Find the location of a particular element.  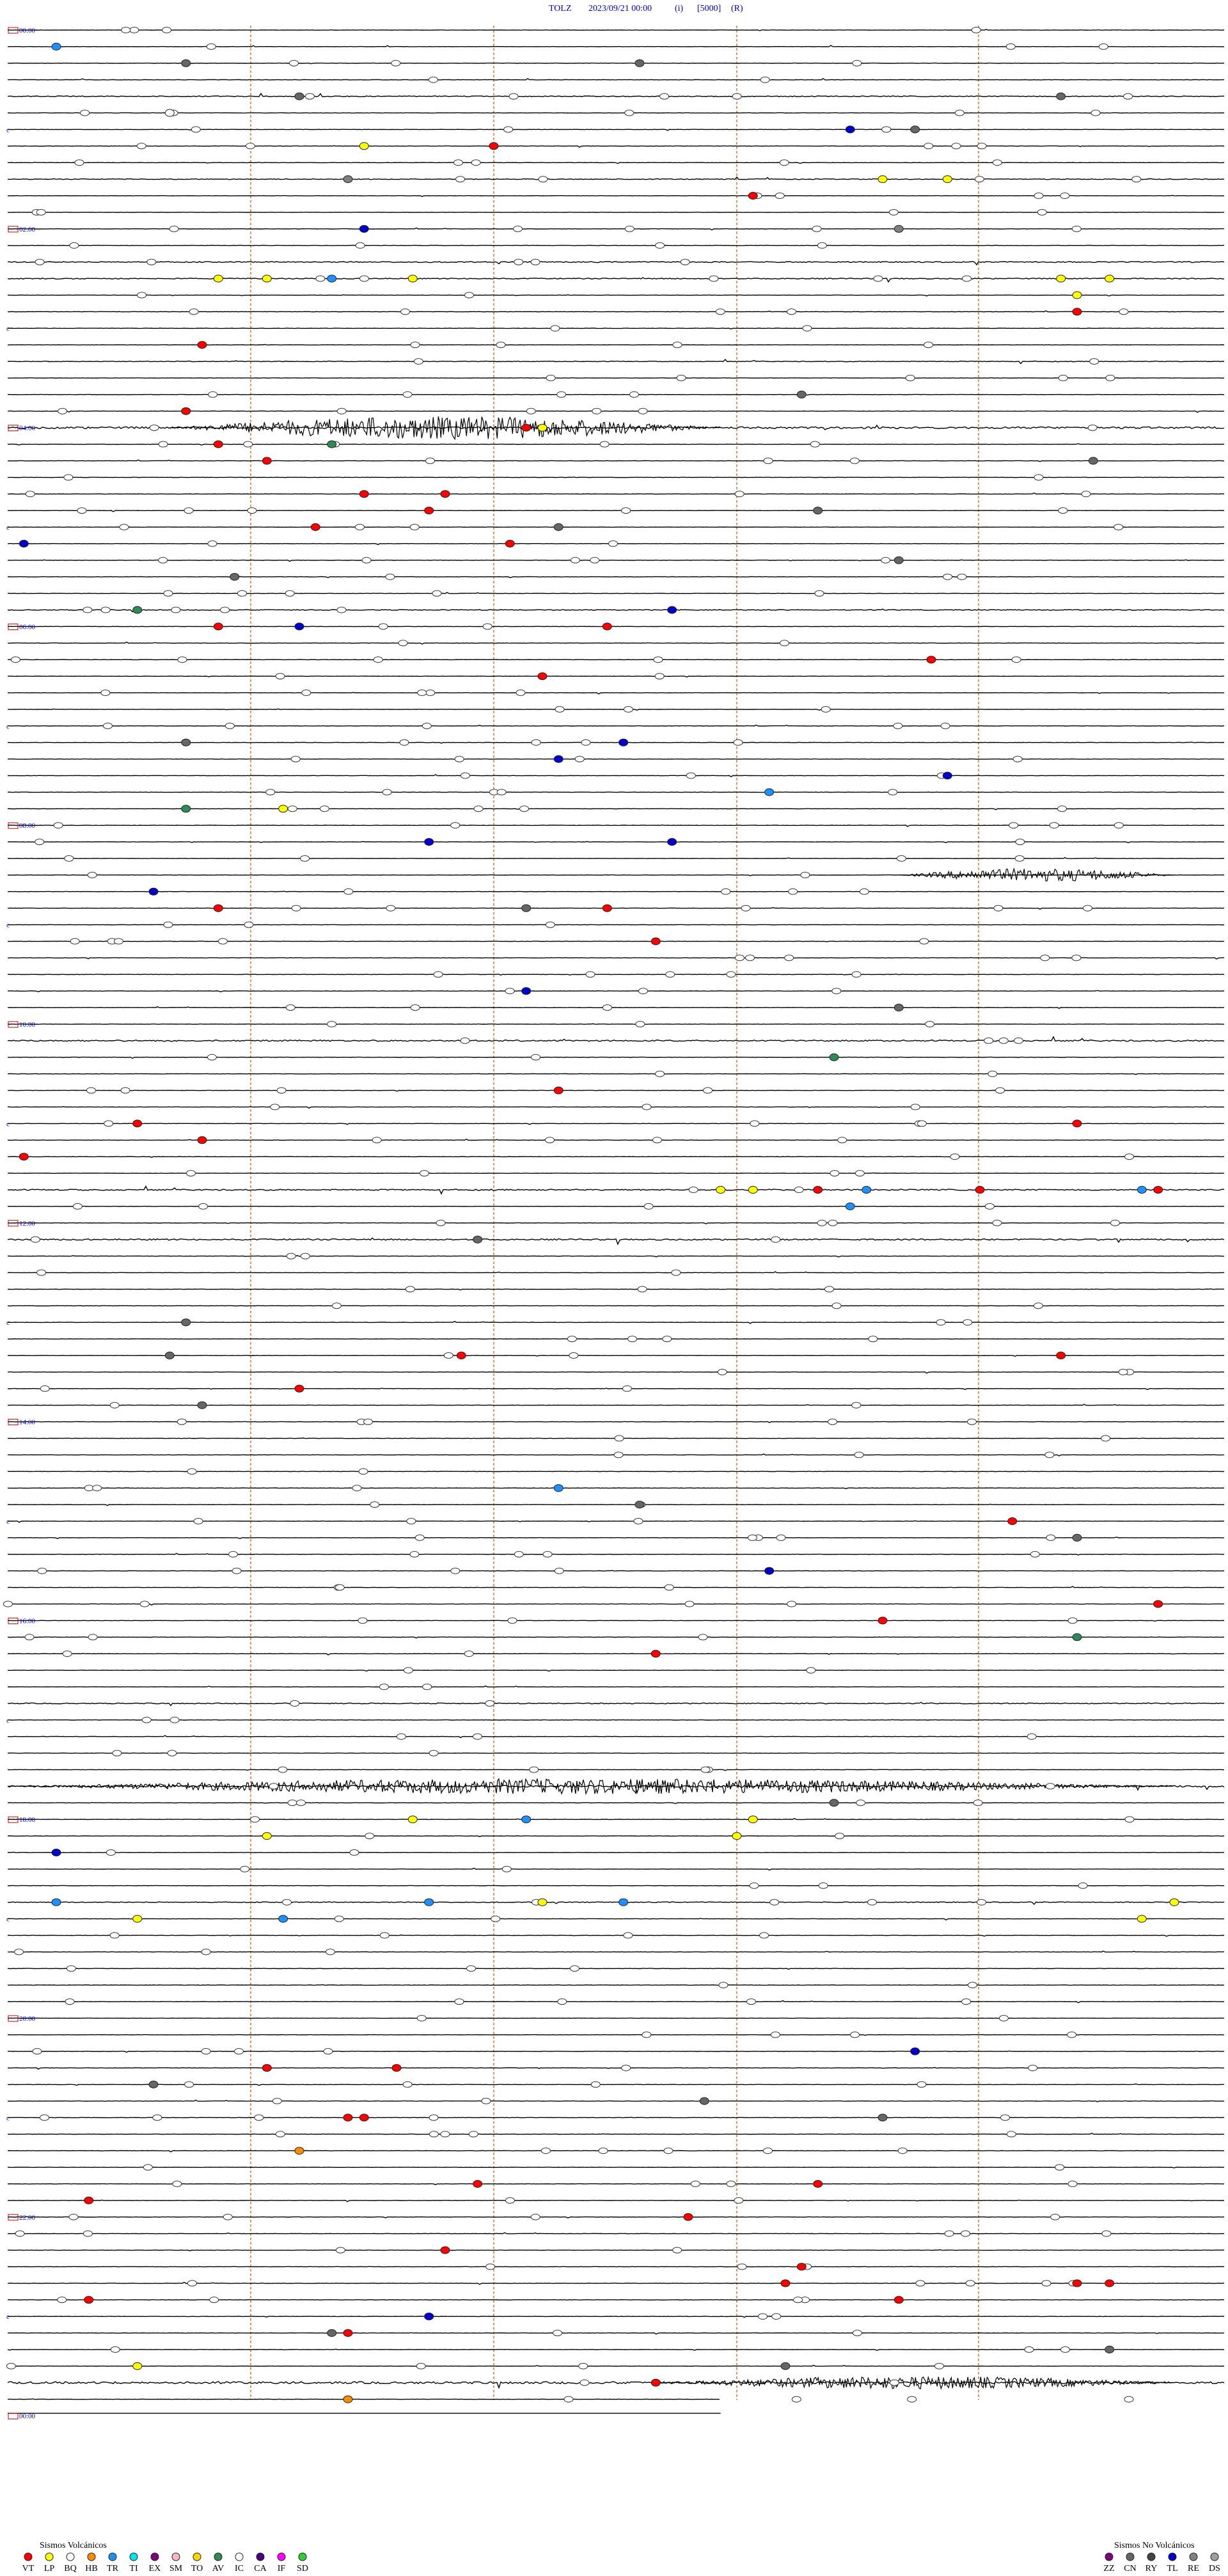

legend-nonvolcanic-title: Sismos No Volcánicos is located at coordinates (1154, 2545).